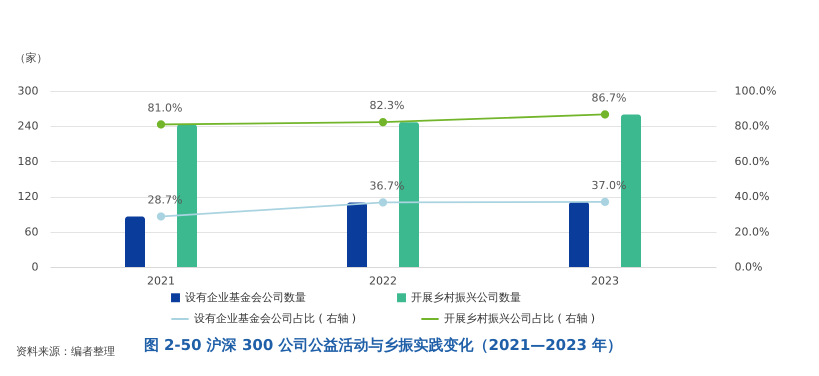 The height and width of the screenshot is (376, 819). I want to click on y2-tick-label: 100.0%, so click(755, 91).